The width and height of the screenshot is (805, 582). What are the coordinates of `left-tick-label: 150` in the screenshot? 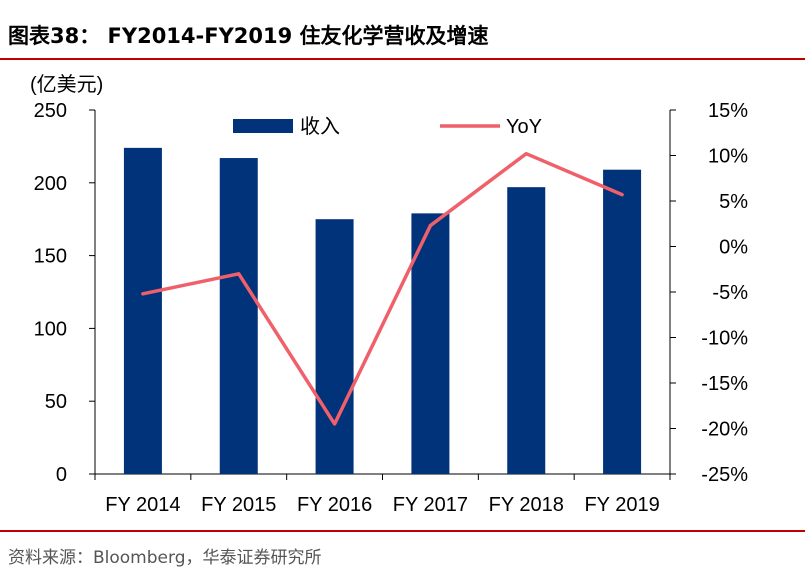 It's located at (50, 257).